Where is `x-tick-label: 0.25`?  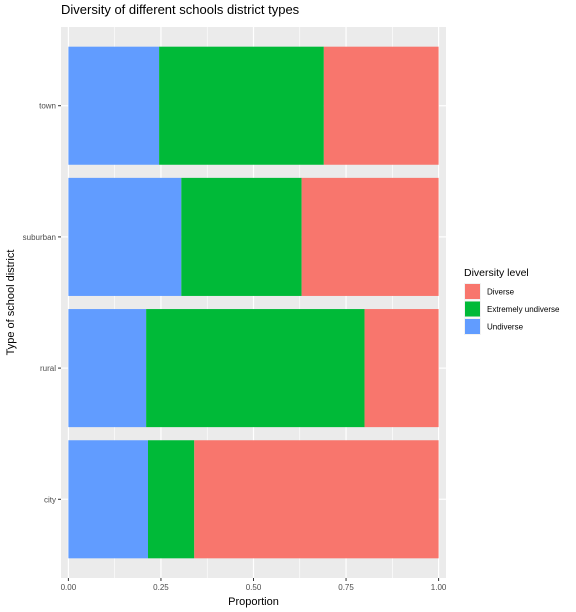 x-tick-label: 0.25 is located at coordinates (161, 587).